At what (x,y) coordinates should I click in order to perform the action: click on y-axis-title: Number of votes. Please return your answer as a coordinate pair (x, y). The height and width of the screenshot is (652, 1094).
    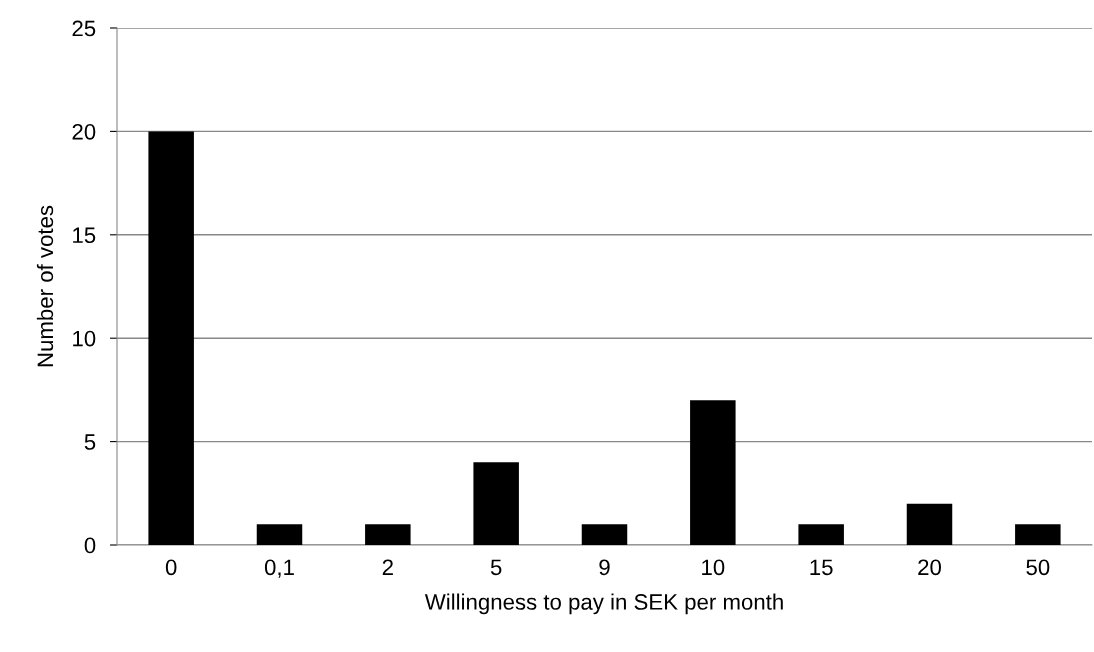
    Looking at the image, I should click on (45, 286).